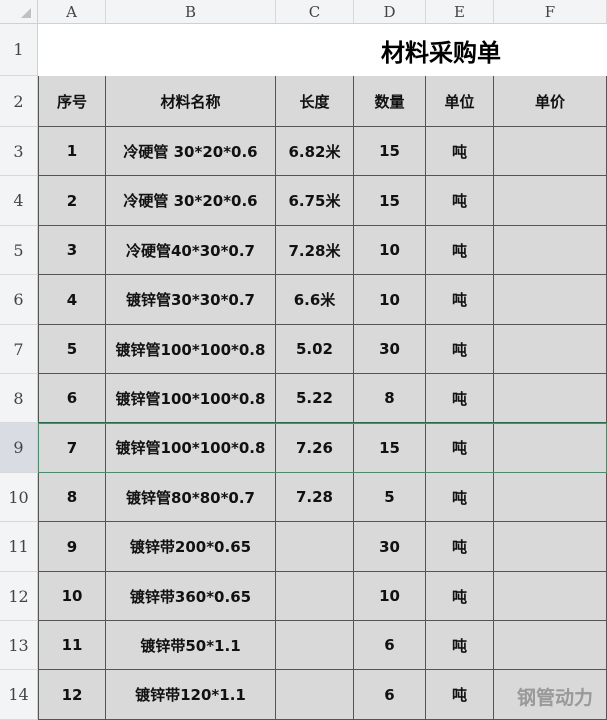  Describe the element at coordinates (19, 398) in the screenshot. I see `row-header-8: 8` at that location.